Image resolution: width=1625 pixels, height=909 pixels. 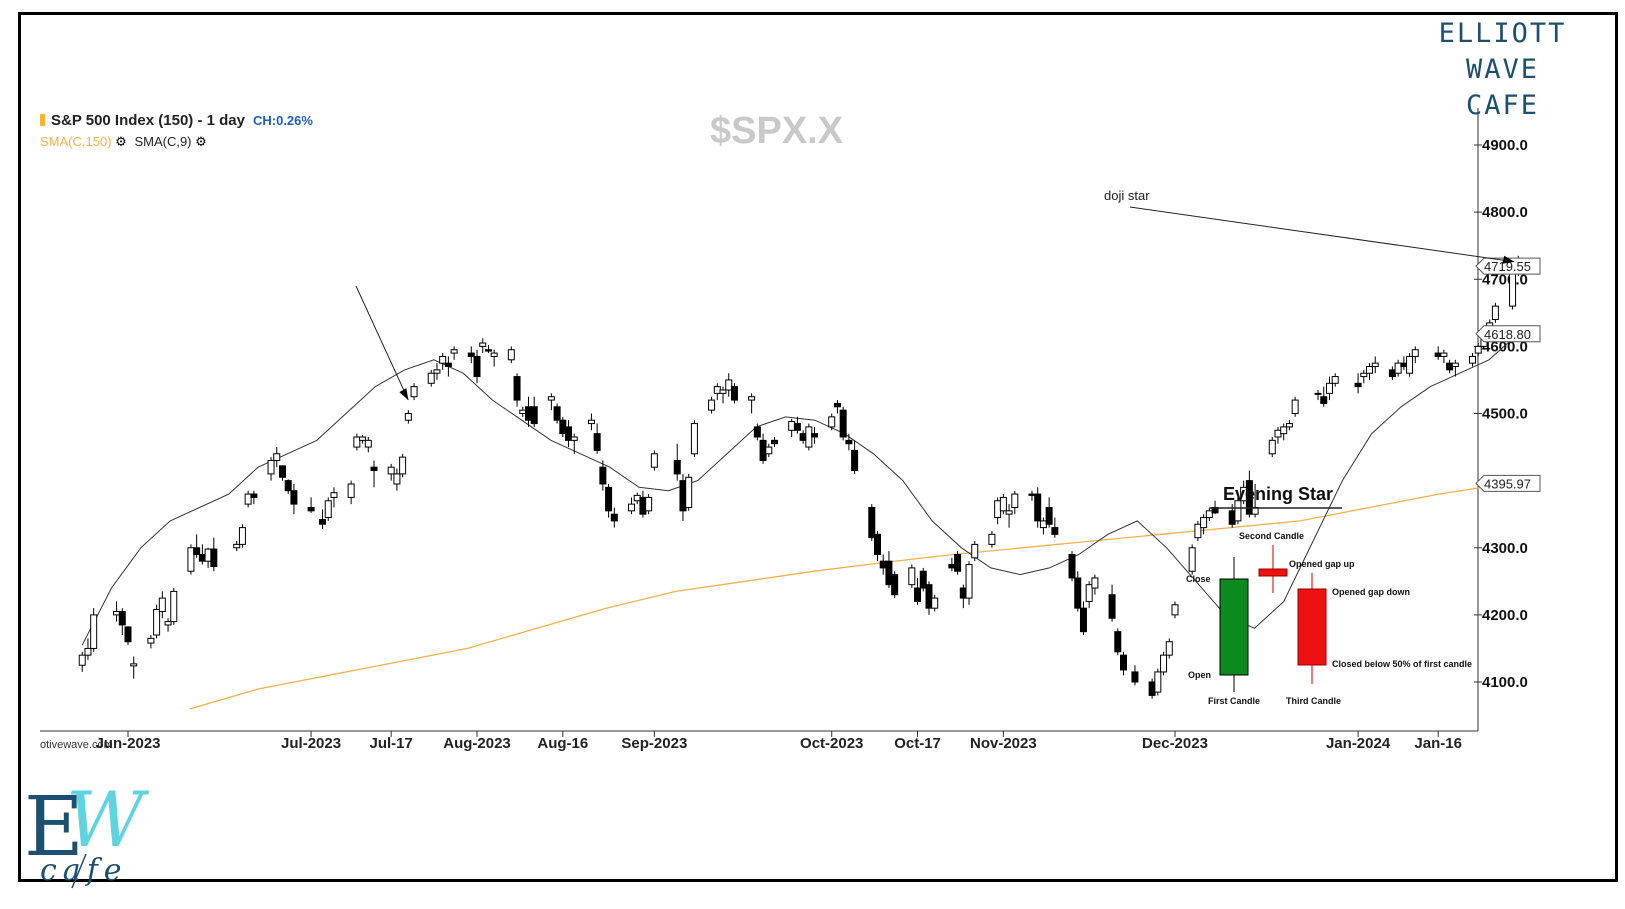 What do you see at coordinates (108, 822) in the screenshot?
I see `svg-text: W` at bounding box center [108, 822].